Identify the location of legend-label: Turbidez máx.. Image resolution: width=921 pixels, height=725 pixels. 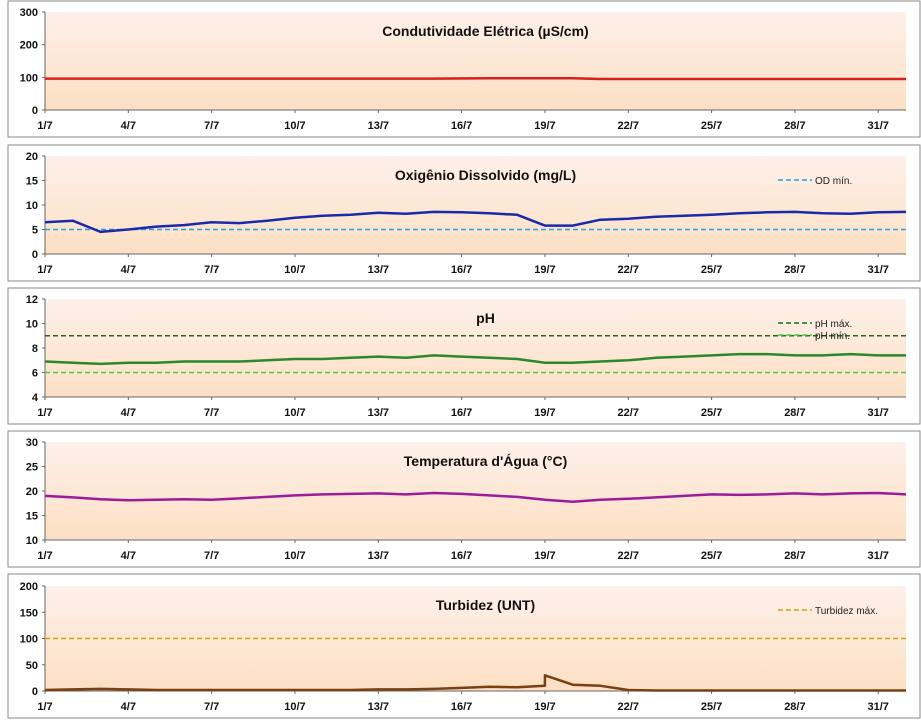
(846, 611).